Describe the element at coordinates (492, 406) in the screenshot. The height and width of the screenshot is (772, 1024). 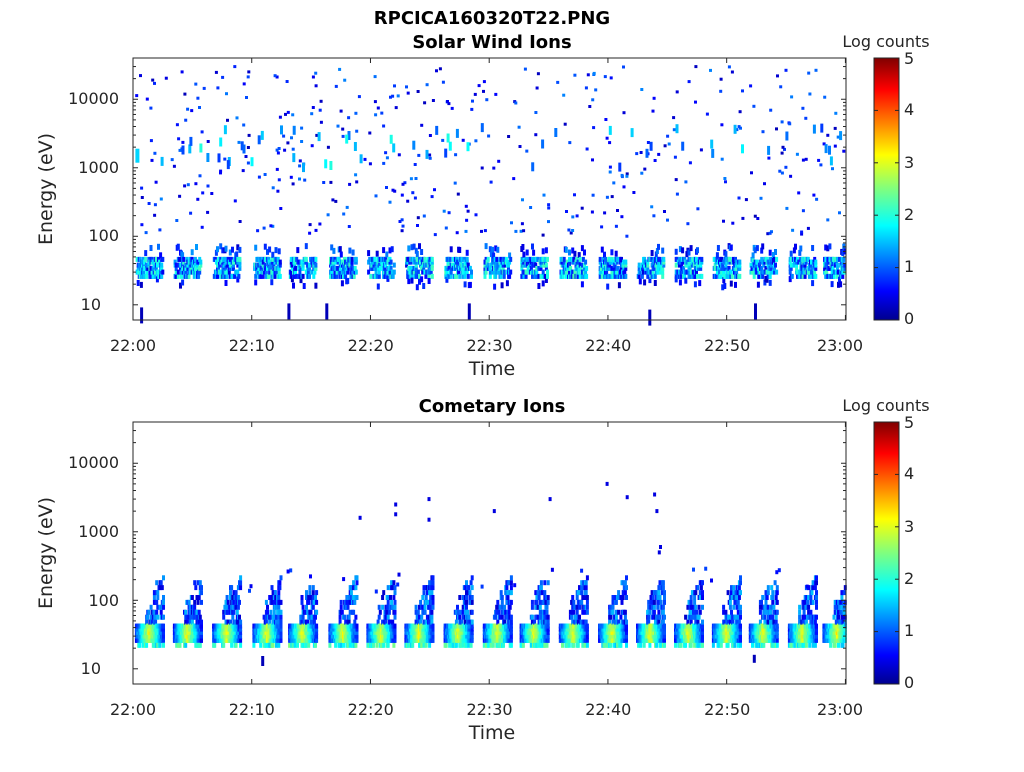
I see `panel-title-cometary: Cometary Ions` at that location.